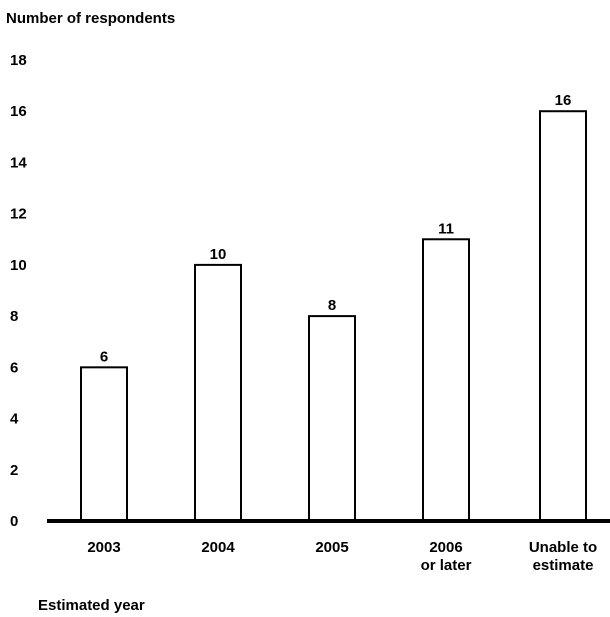 The image size is (610, 617). I want to click on y-tick-label: 10, so click(18, 265).